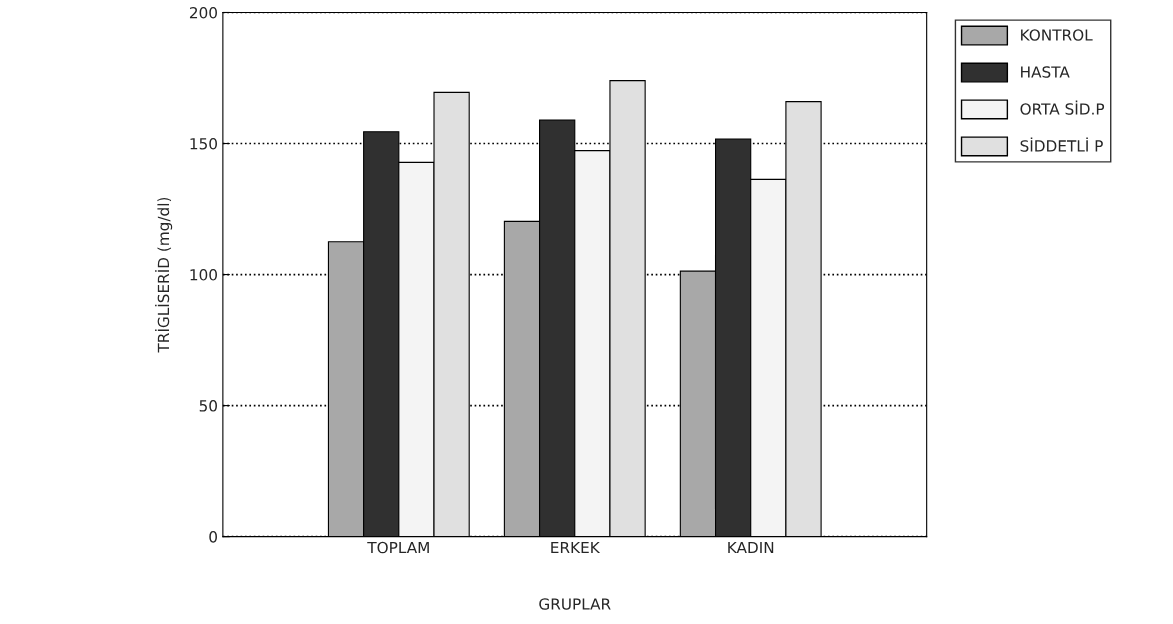  Describe the element at coordinates (398, 547) in the screenshot. I see `x-tick-label: TOPLAM` at that location.